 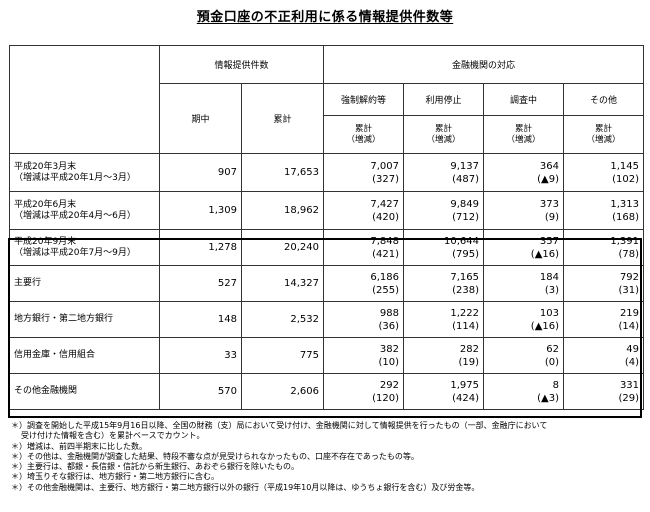 I want to click on footnote: ＊）埼玉りそな銀行は、地方銀行・第二地方銀行に含む。, so click(x=115, y=477).